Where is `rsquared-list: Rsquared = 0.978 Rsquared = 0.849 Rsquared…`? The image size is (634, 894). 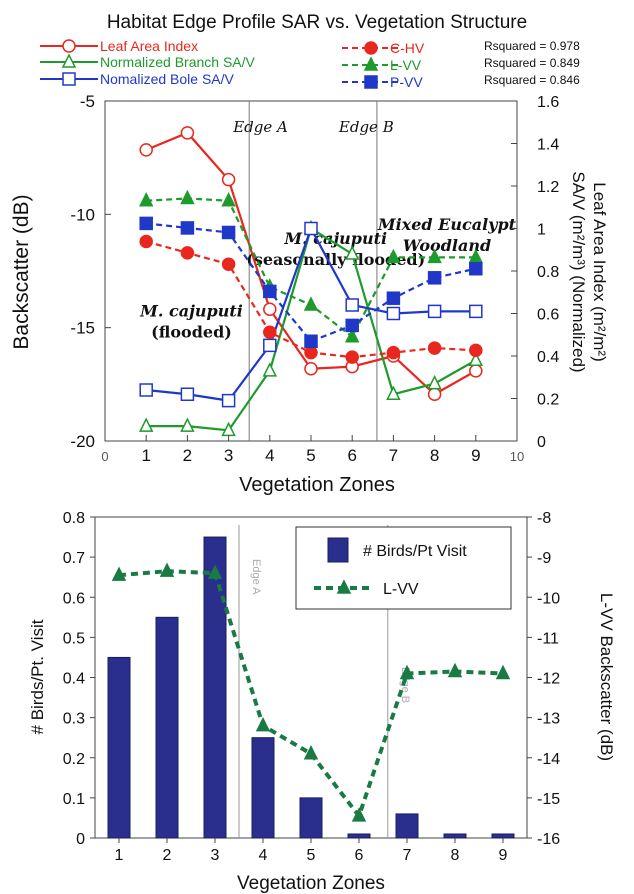 rsquared-list: Rsquared = 0.978 Rsquared = 0.849 Rsquared… is located at coordinates (532, 63).